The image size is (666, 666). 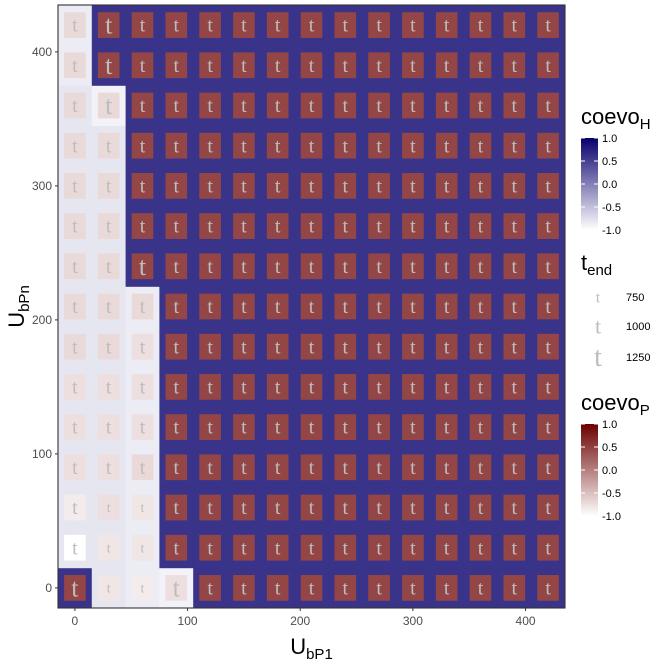 I want to click on x-tick-label: 300, so click(x=413, y=621).